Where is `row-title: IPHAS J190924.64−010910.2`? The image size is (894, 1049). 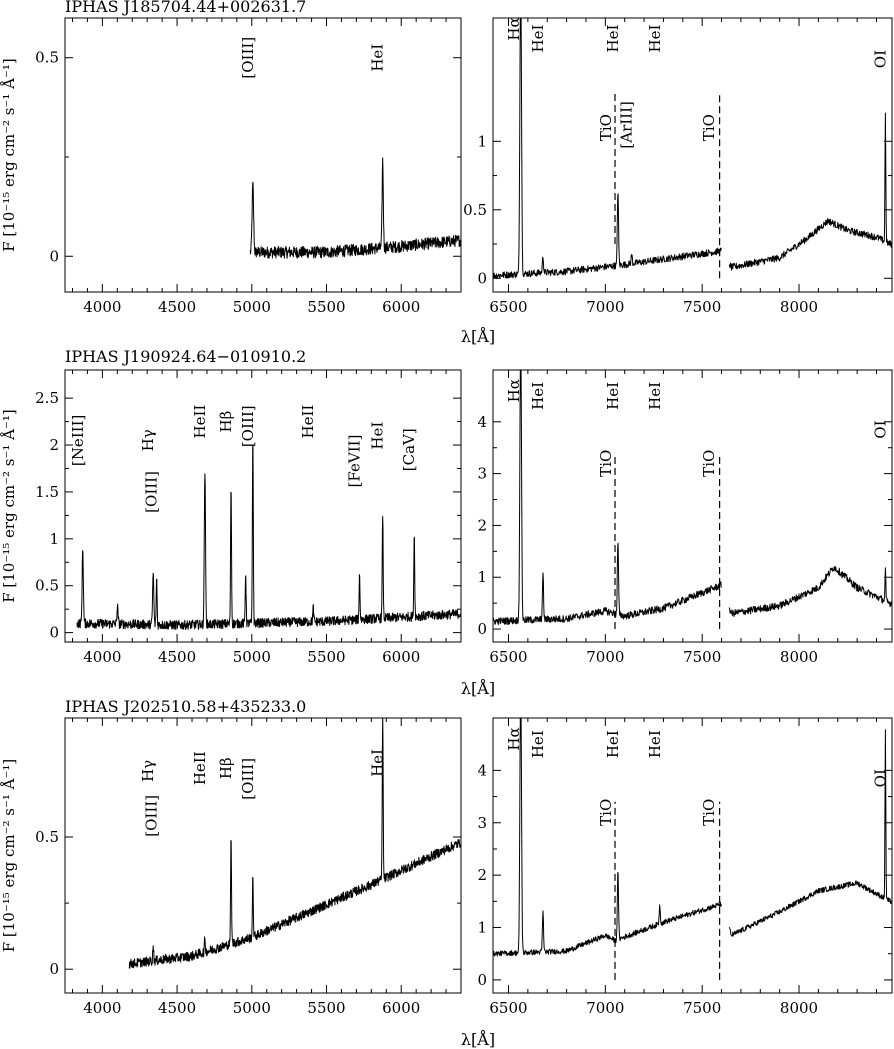
row-title: IPHAS J190924.64−010910.2 is located at coordinates (185, 356).